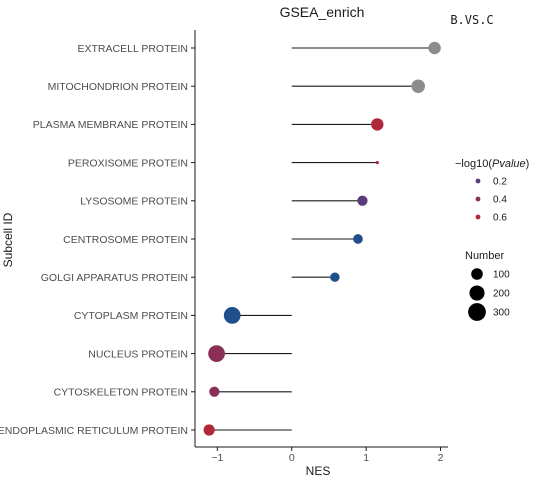 Image resolution: width=550 pixels, height=482 pixels. What do you see at coordinates (94, 431) in the screenshot?
I see `y-tick-label: ENDOPLASMIC RETICULUM PROTEIN` at bounding box center [94, 431].